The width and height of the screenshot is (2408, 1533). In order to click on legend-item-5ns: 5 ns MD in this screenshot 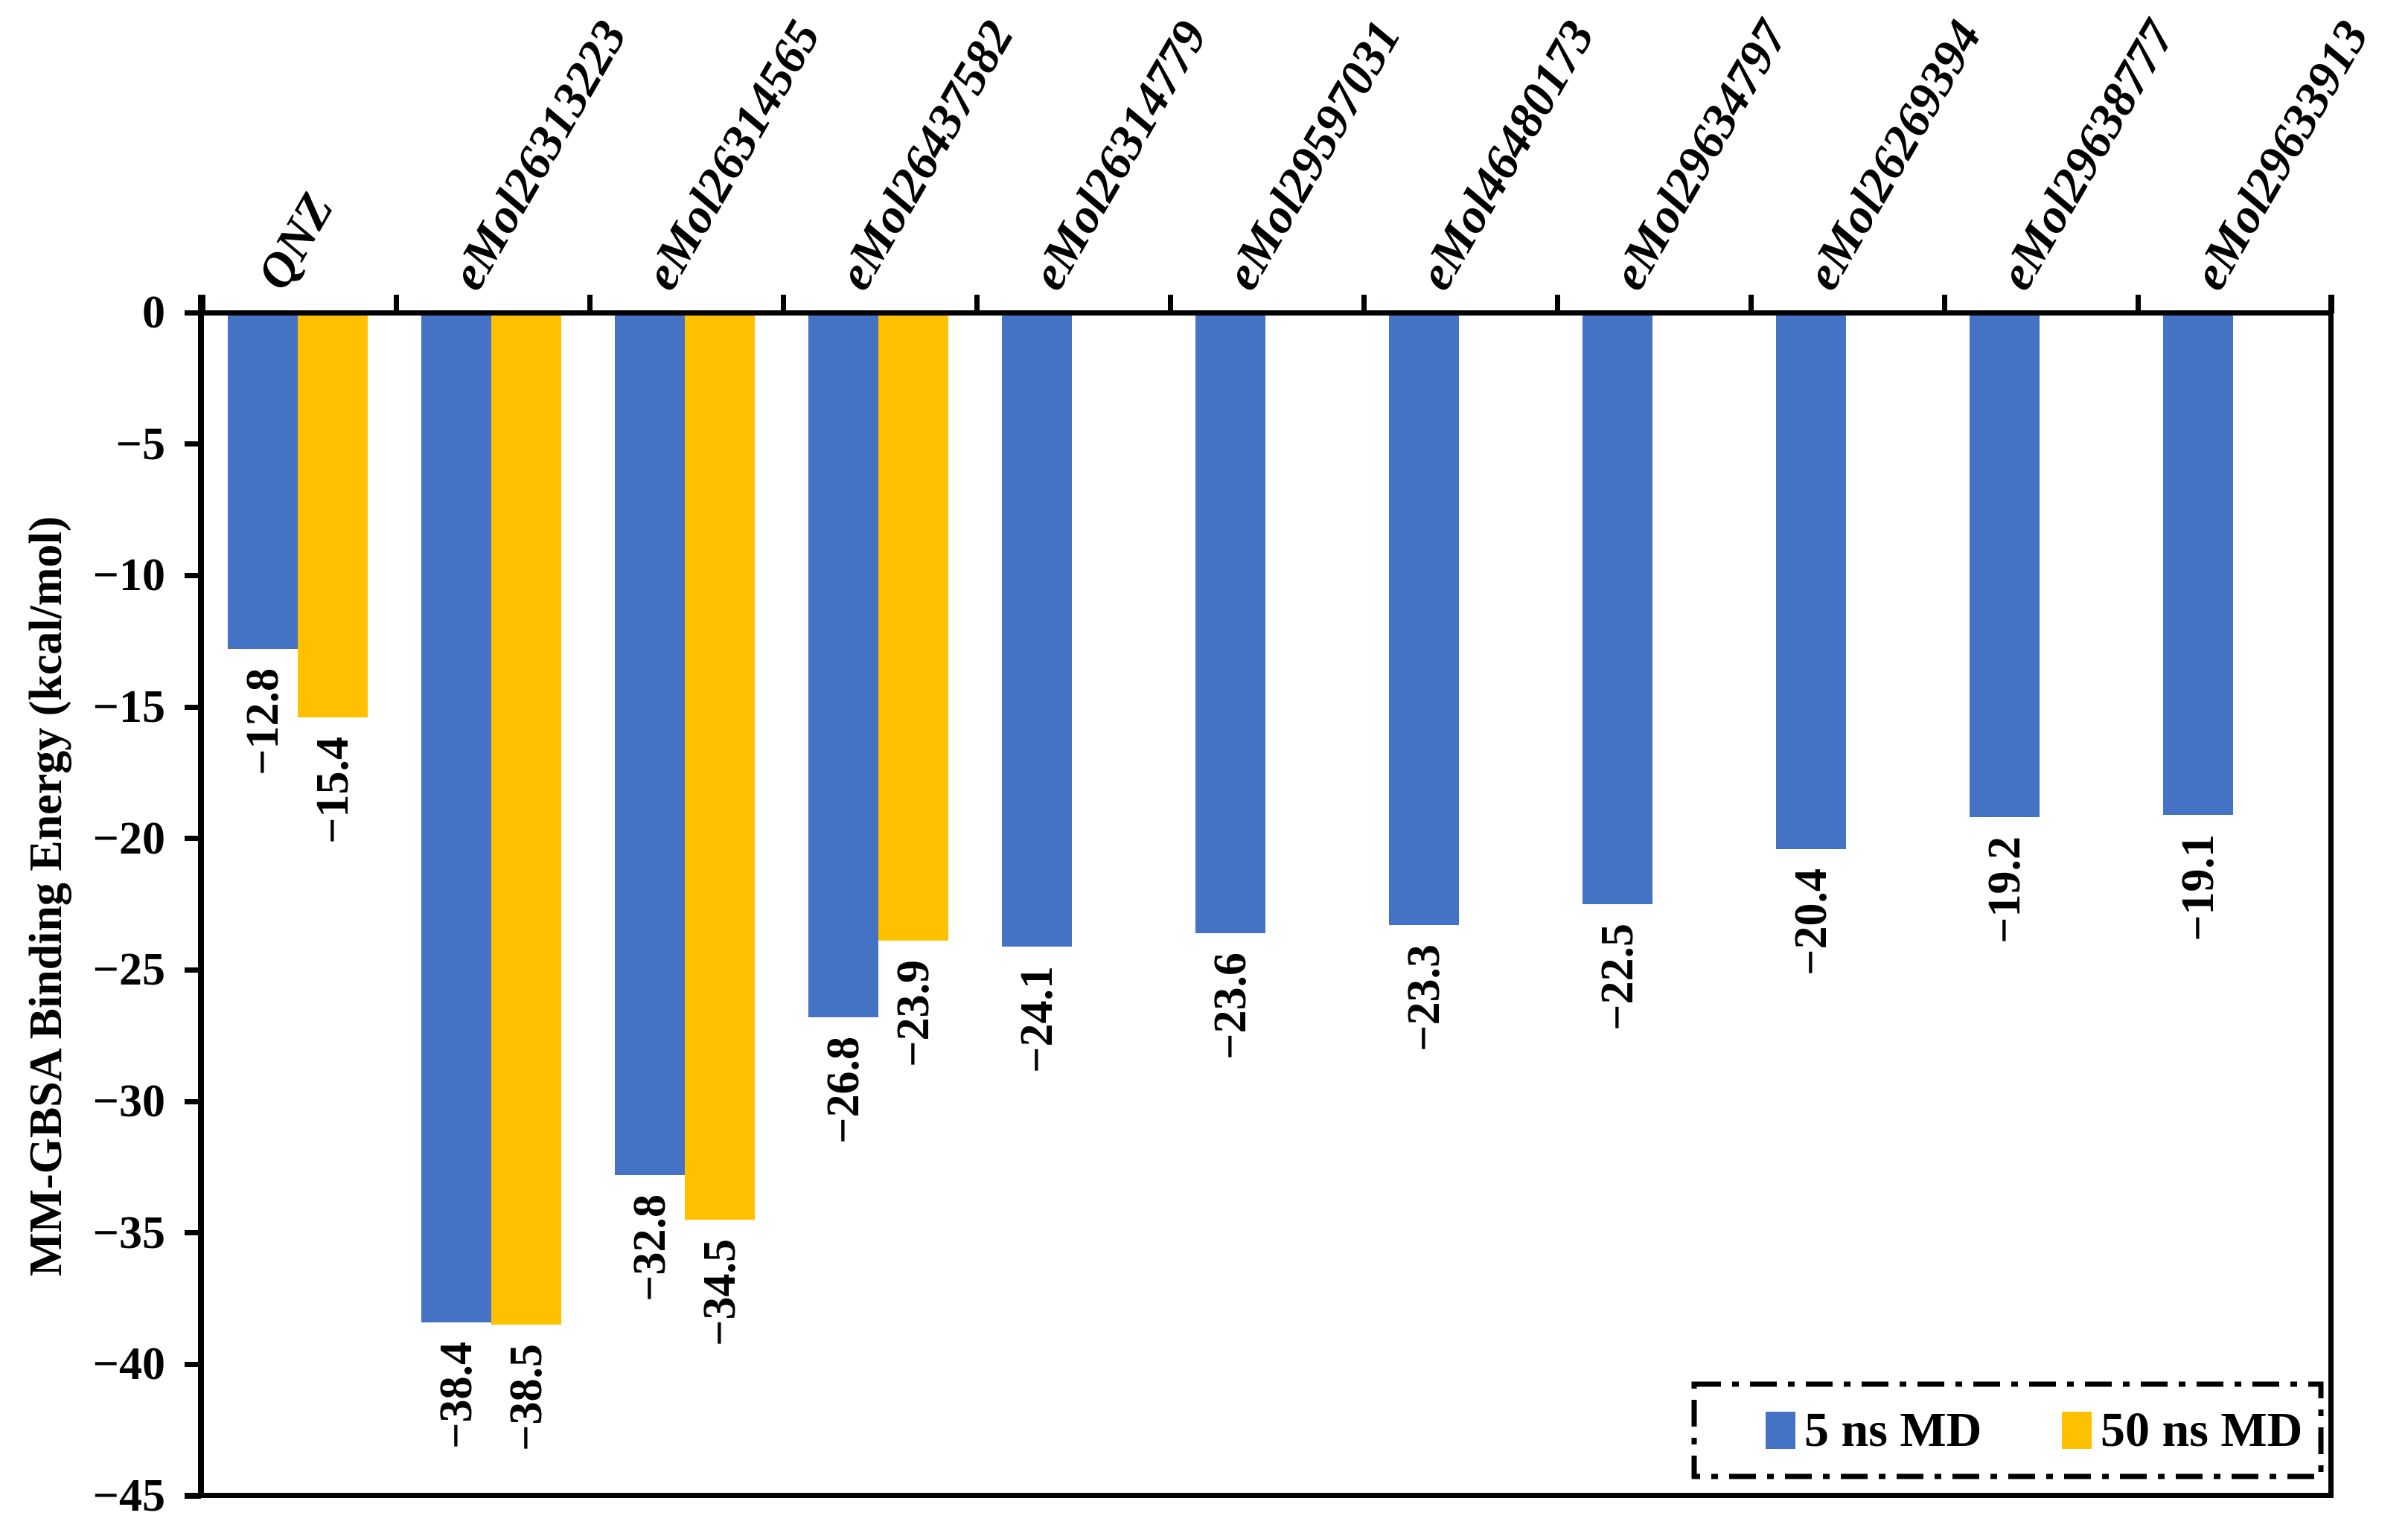, I will do `click(1892, 1430)`.